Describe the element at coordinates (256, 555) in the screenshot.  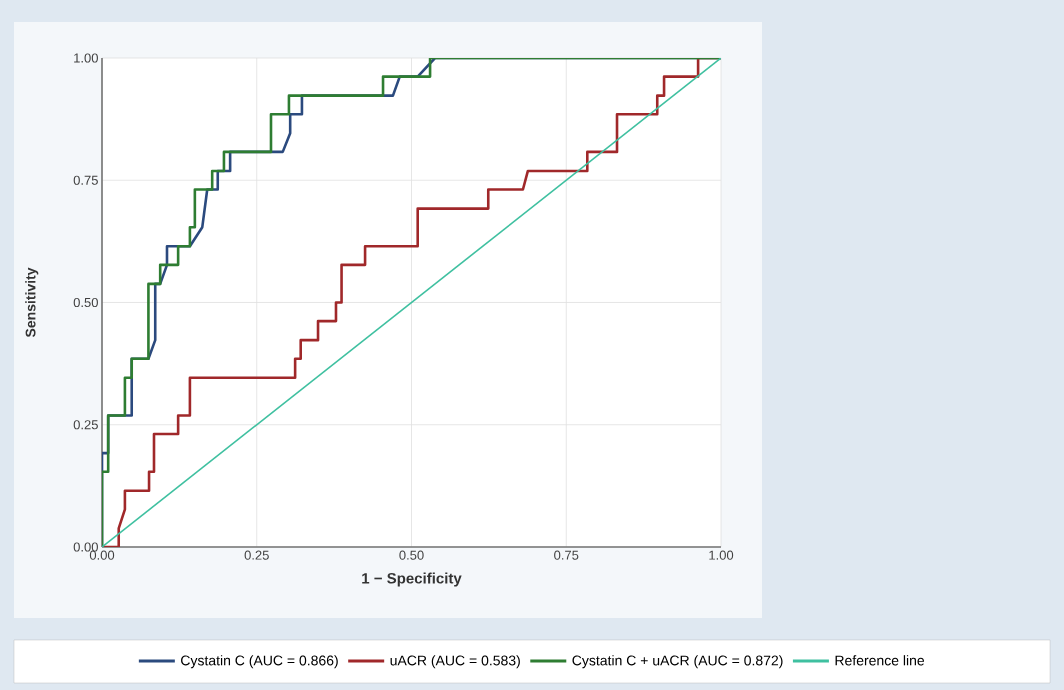
I see `x-tick-label: 0.25` at that location.